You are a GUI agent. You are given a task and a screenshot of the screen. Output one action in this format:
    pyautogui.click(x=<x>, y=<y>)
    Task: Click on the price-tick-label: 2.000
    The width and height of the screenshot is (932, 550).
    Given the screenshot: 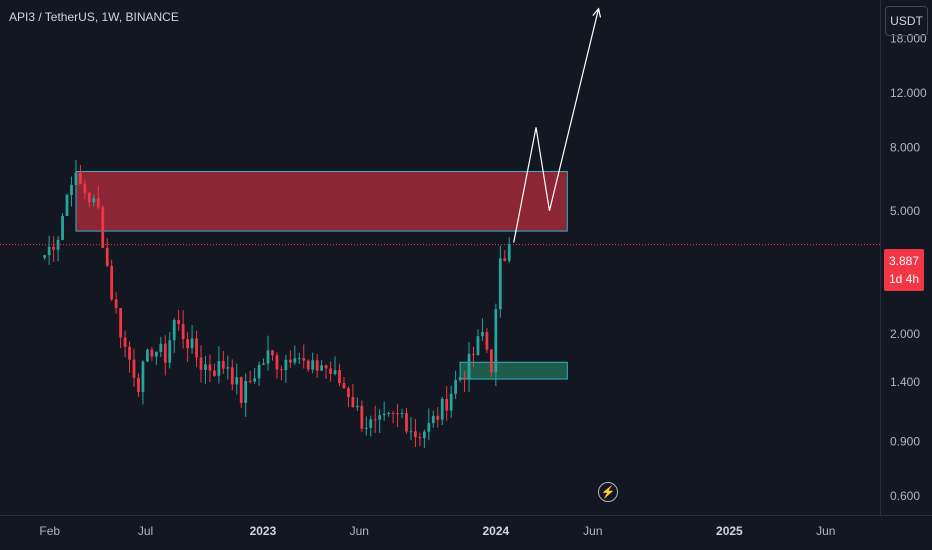 What is the action you would take?
    pyautogui.click(x=905, y=334)
    